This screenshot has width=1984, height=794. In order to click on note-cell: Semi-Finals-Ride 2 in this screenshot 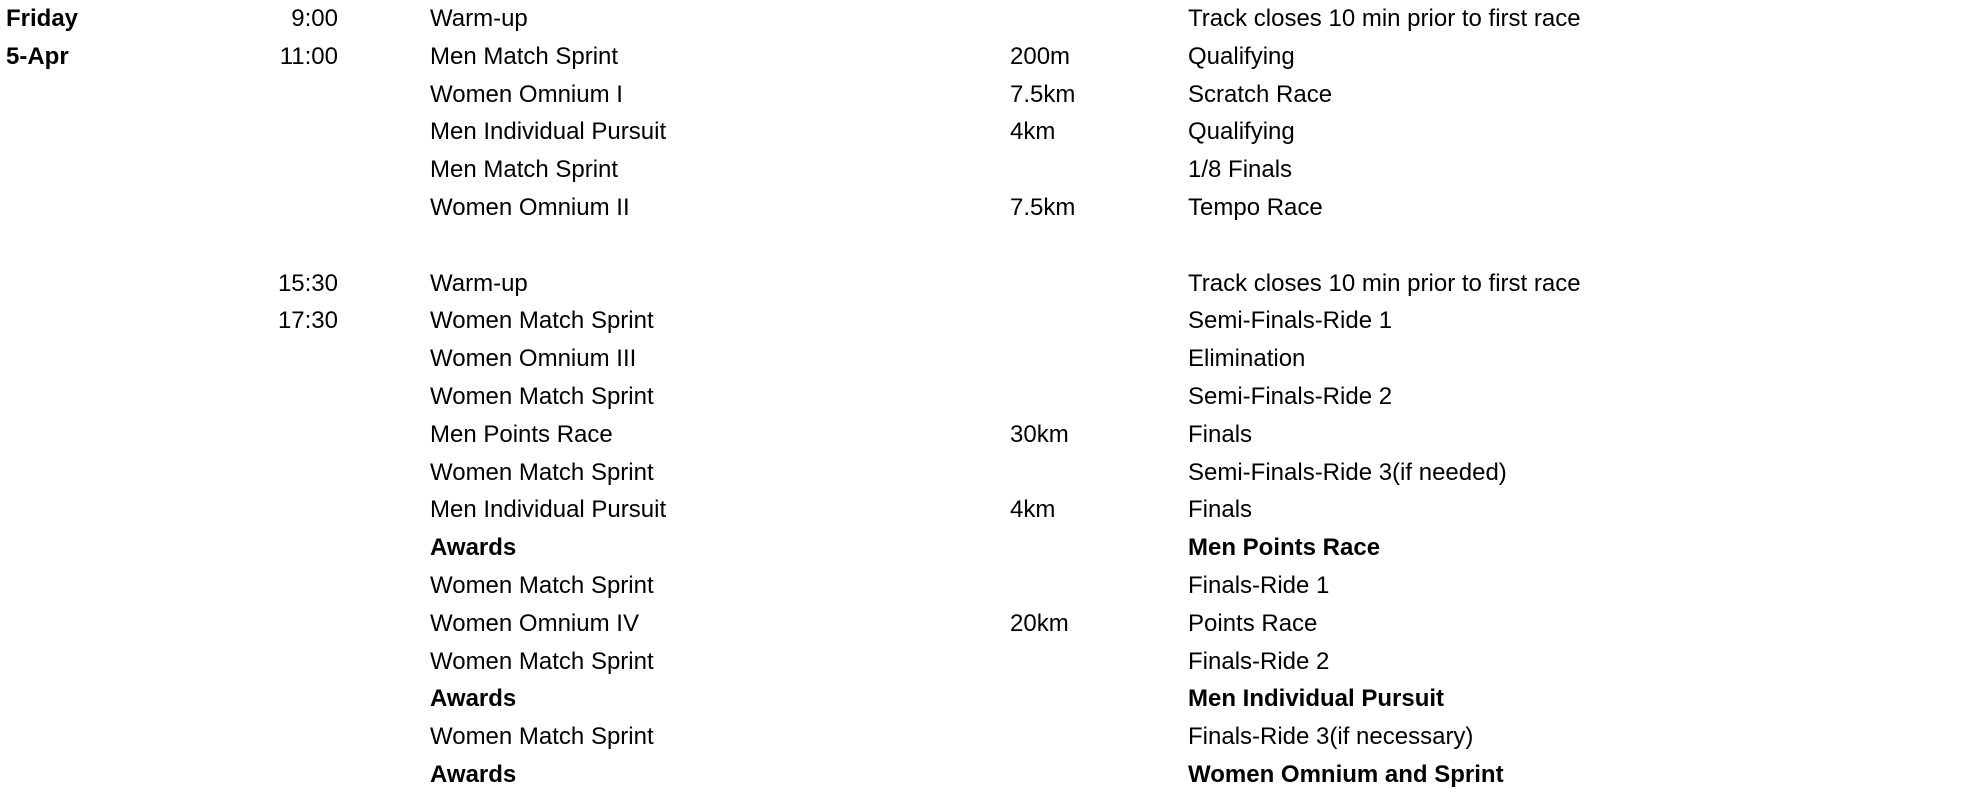, I will do `click(1290, 396)`.